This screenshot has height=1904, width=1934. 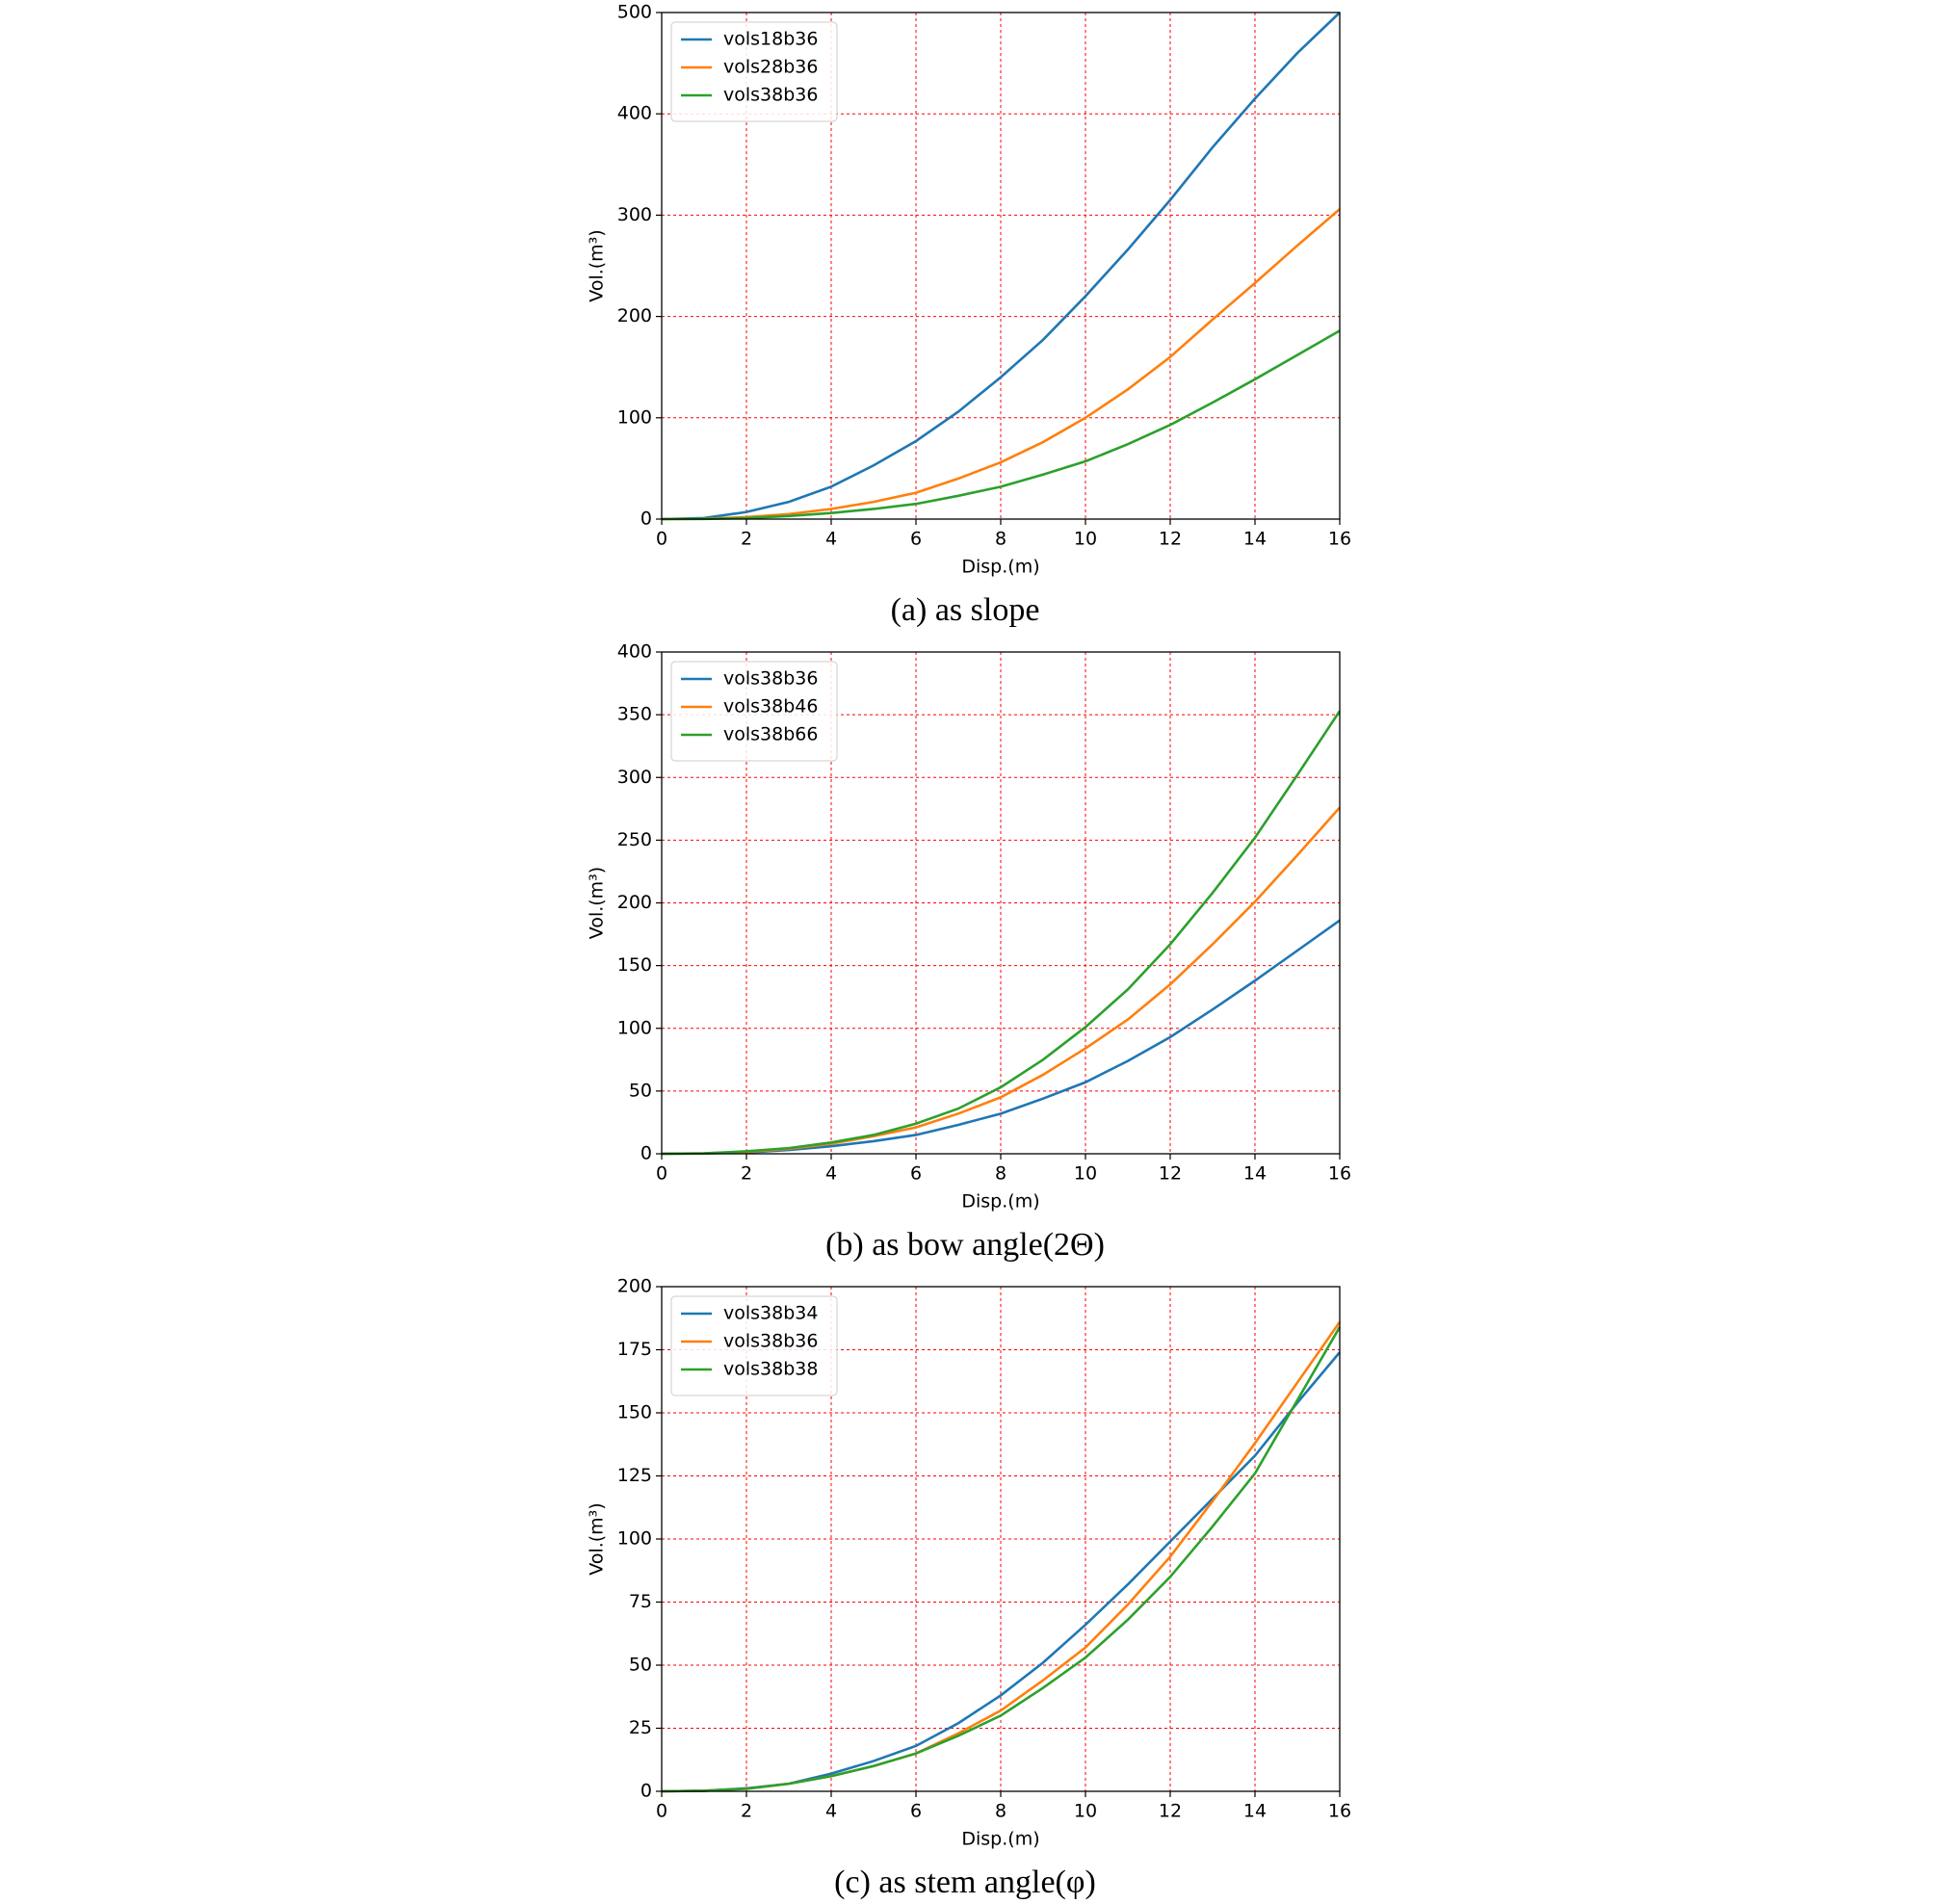 What do you see at coordinates (965, 1883) in the screenshot?
I see `caption: (c) as stem angle(φ)` at bounding box center [965, 1883].